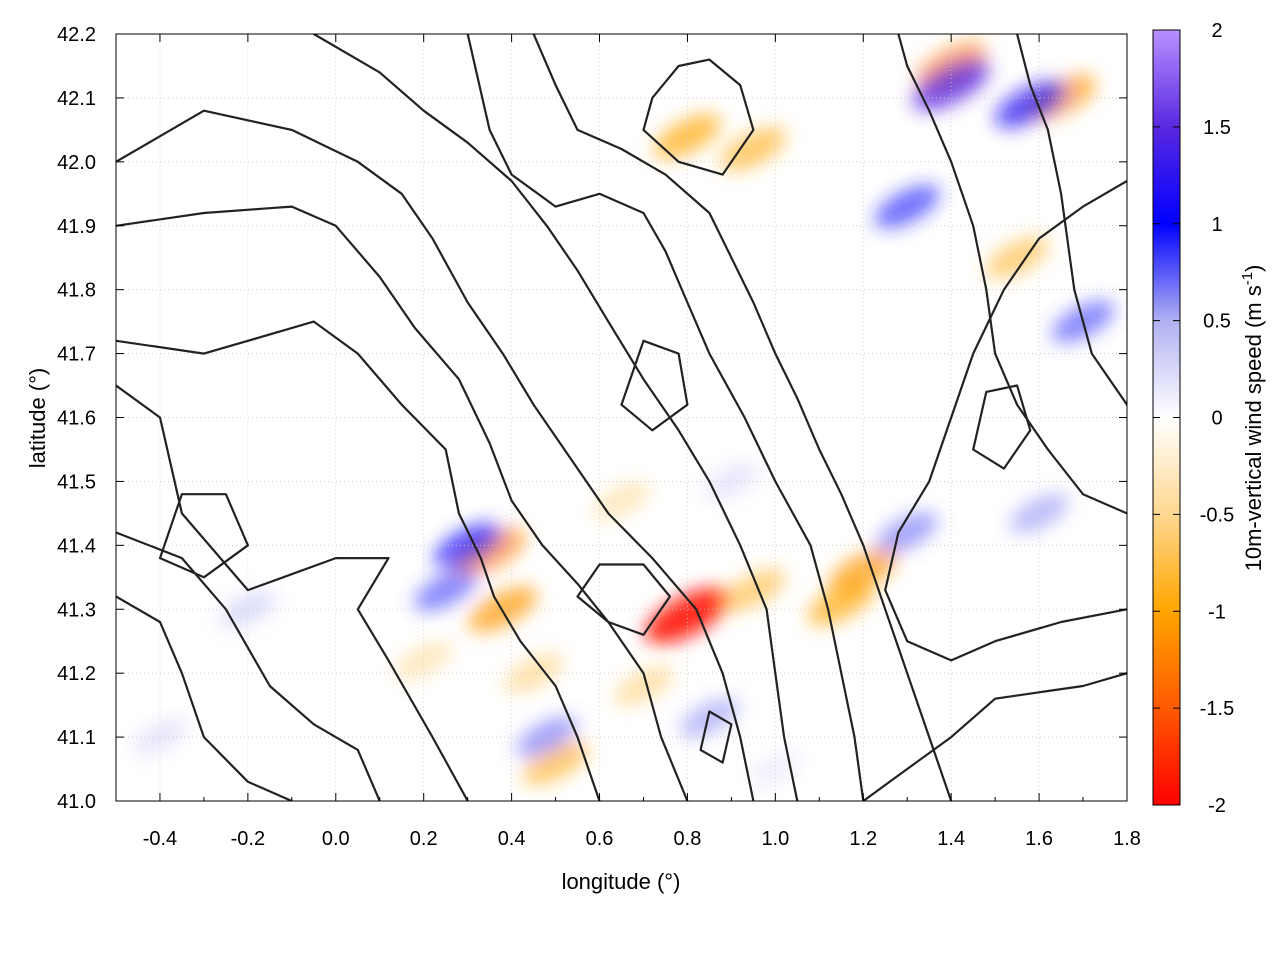 The height and width of the screenshot is (960, 1280). Describe the element at coordinates (951, 839) in the screenshot. I see `x-tick-label: 1.4` at that location.